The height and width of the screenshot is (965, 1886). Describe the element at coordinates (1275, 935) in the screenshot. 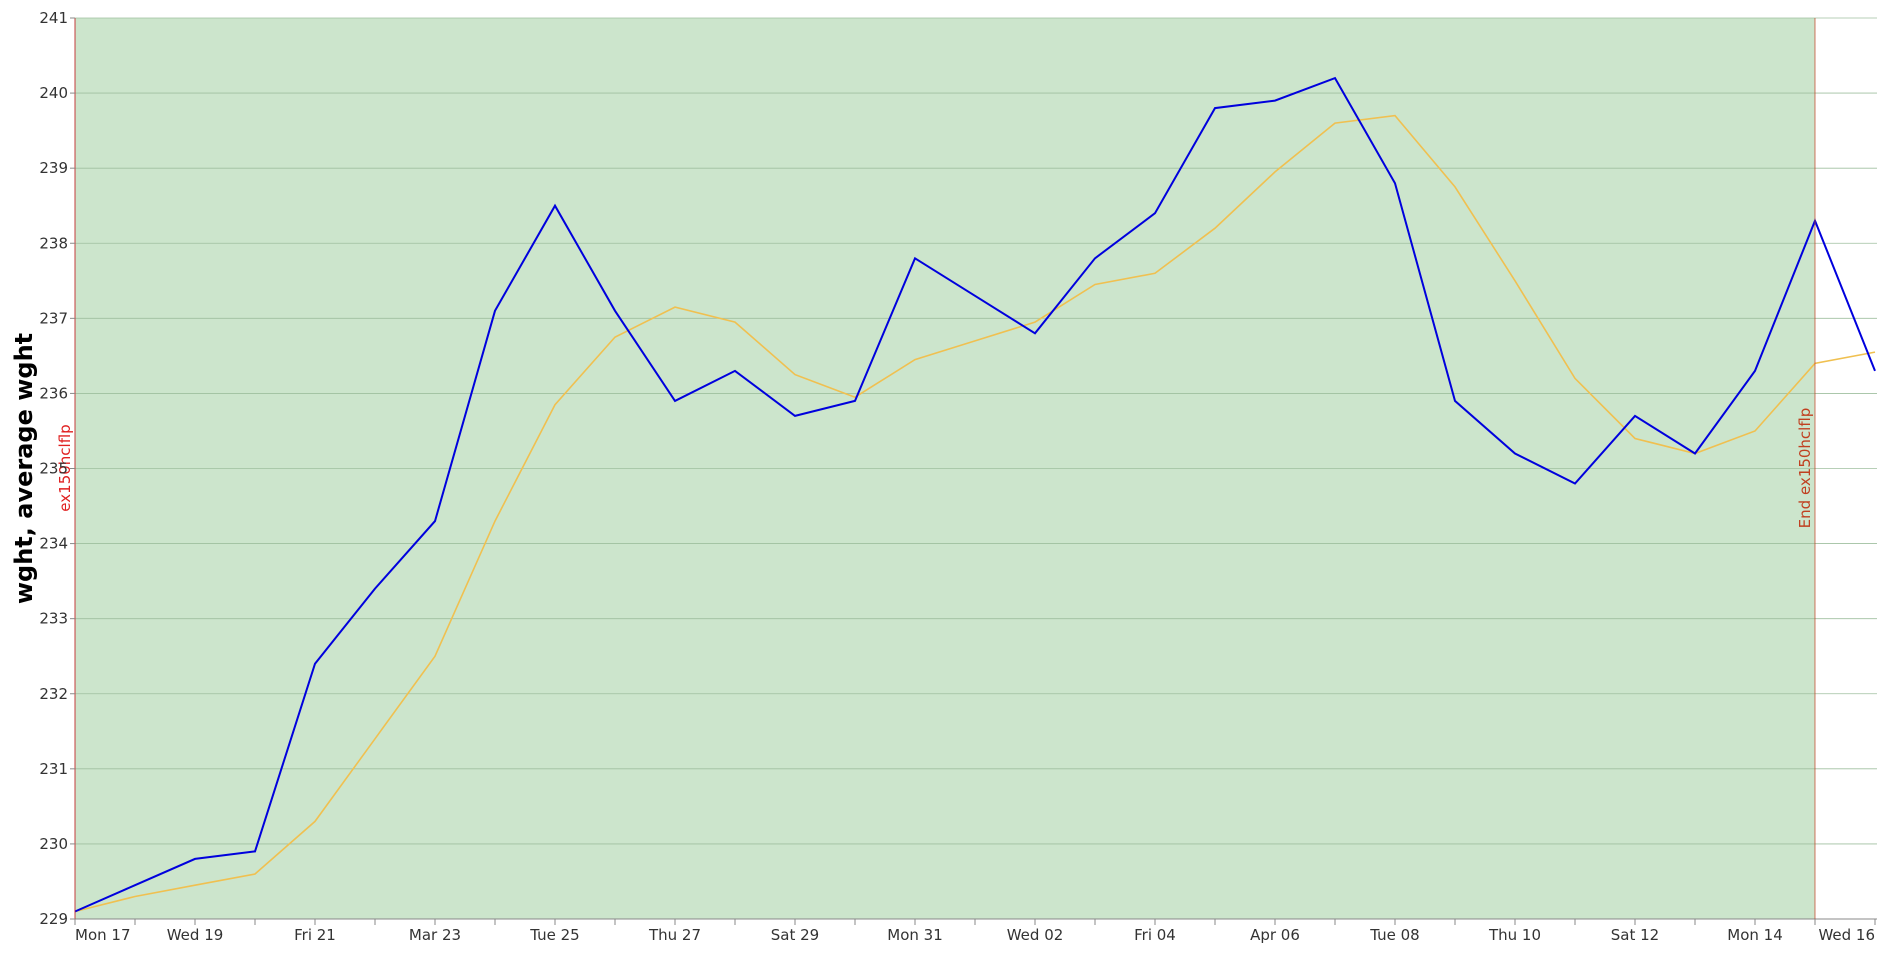

I see `x-tick-label: Apr 06` at that location.